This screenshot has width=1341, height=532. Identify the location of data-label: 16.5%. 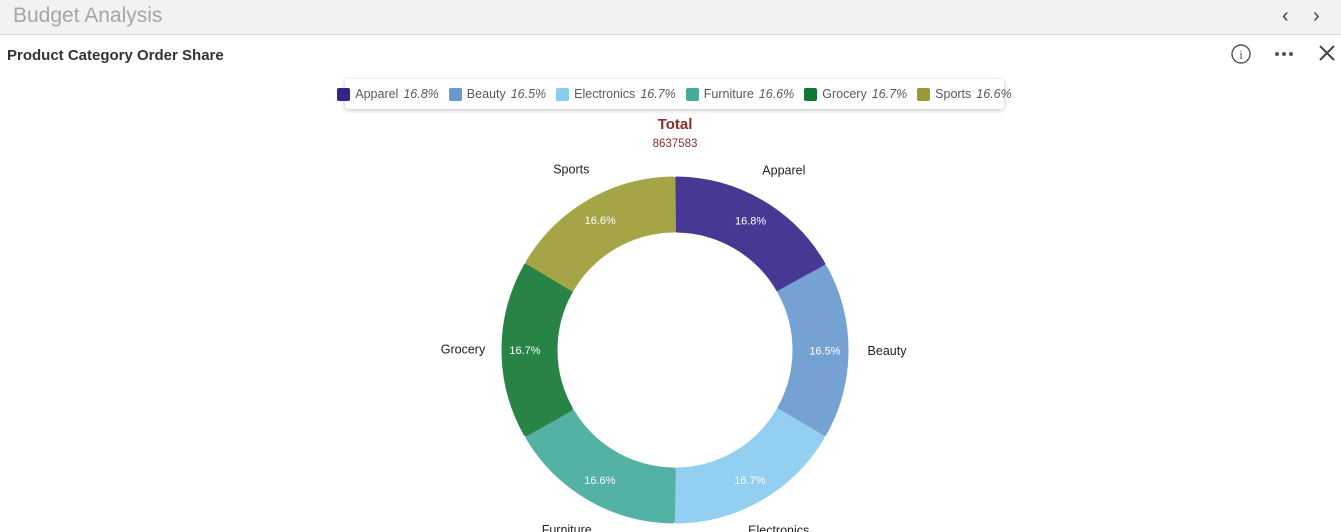
(824, 352).